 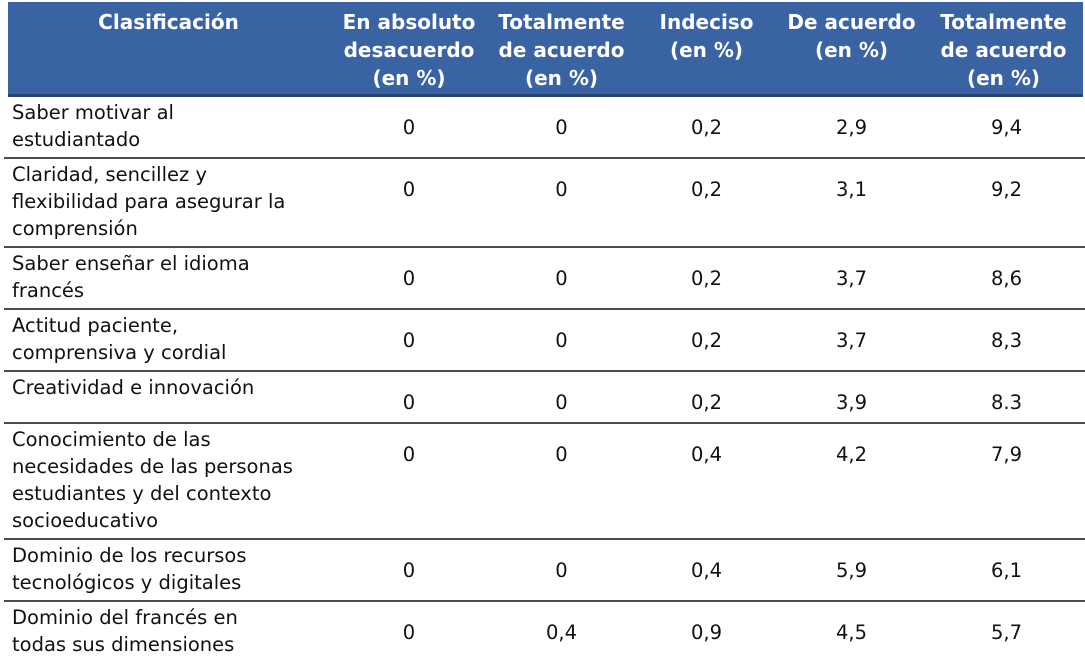 What do you see at coordinates (409, 48) in the screenshot?
I see `column-header-2: En absoluto desacuerdo (en %)` at bounding box center [409, 48].